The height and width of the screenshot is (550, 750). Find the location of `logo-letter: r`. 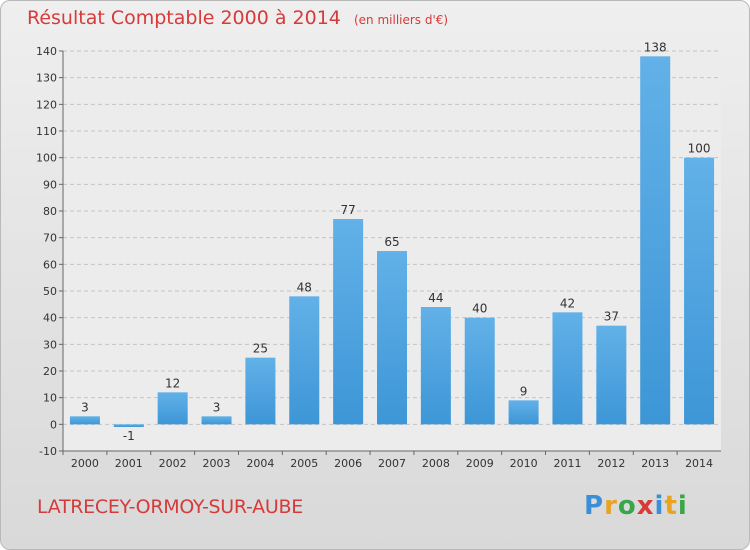

logo-letter: r is located at coordinates (611, 506).